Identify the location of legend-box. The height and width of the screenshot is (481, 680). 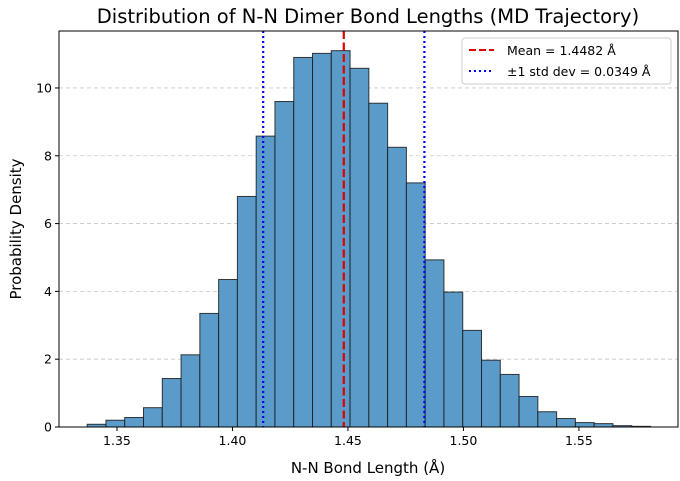
(566, 61).